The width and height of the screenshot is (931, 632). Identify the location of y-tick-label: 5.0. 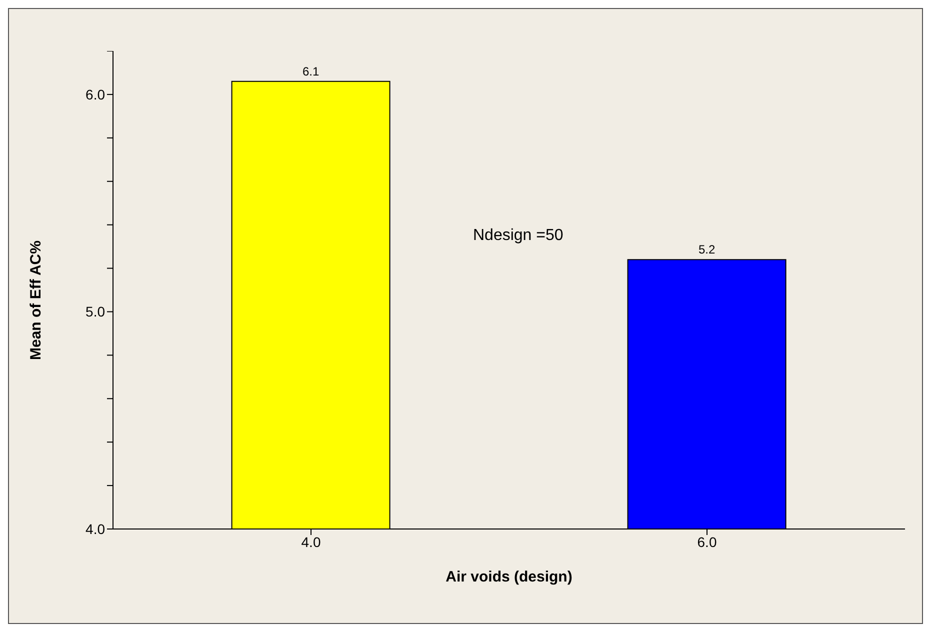
(96, 312).